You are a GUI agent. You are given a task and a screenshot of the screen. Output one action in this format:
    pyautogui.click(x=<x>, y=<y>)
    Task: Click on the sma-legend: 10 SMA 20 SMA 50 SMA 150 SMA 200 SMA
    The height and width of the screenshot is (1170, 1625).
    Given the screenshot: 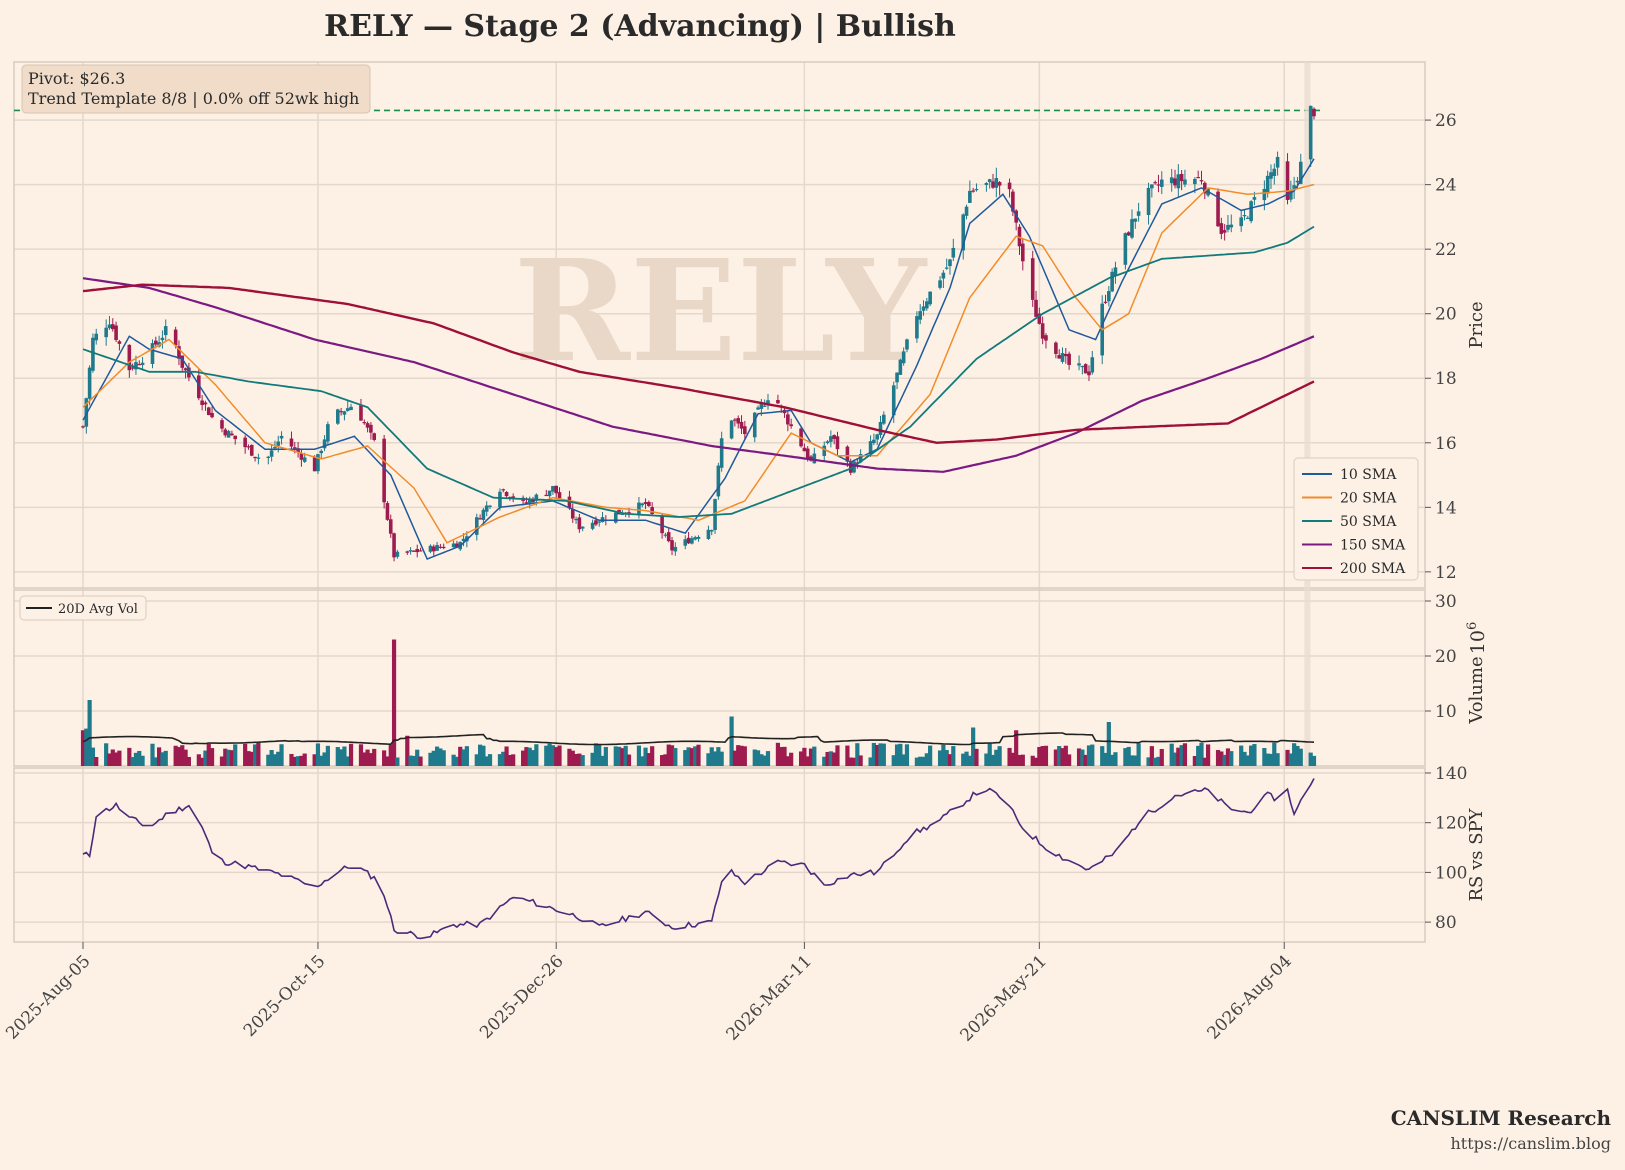 What is the action you would take?
    pyautogui.click(x=1356, y=519)
    